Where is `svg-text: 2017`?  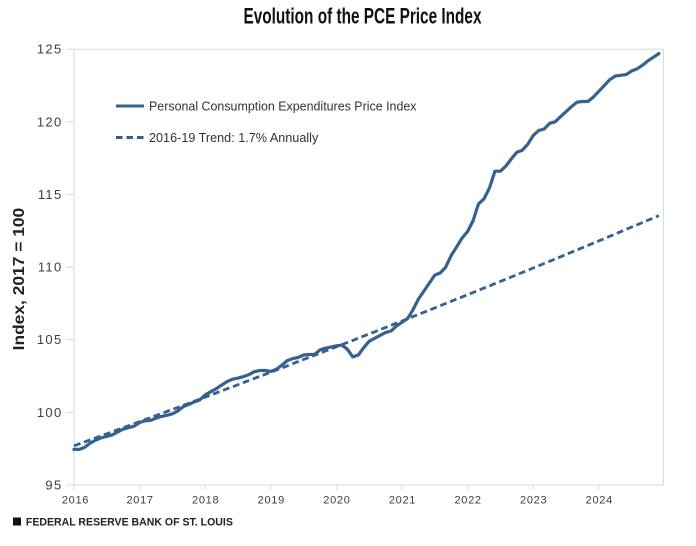 svg-text: 2017 is located at coordinates (139, 501).